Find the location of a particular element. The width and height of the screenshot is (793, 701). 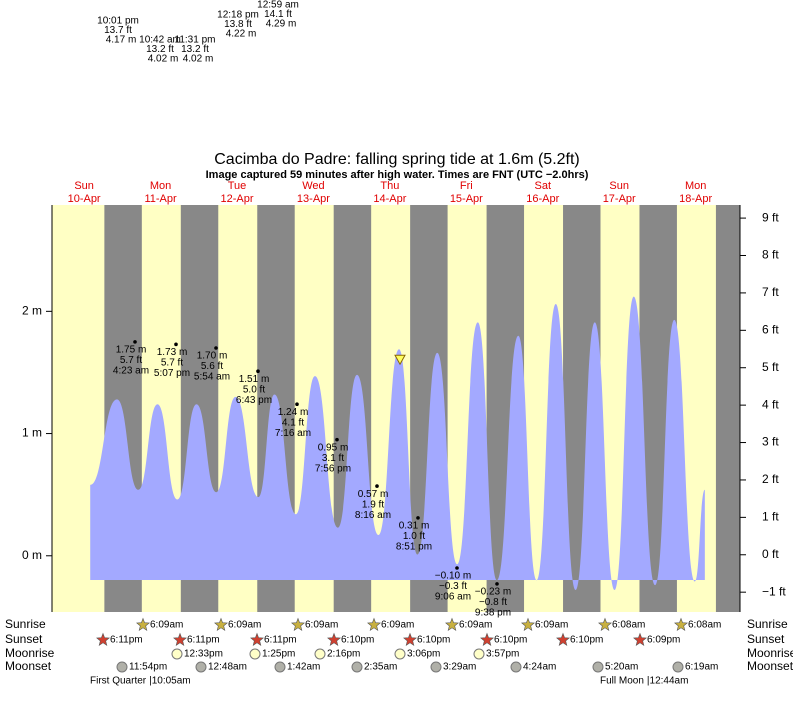

tide-label-ft: −0.3 ft is located at coordinates (453, 586).